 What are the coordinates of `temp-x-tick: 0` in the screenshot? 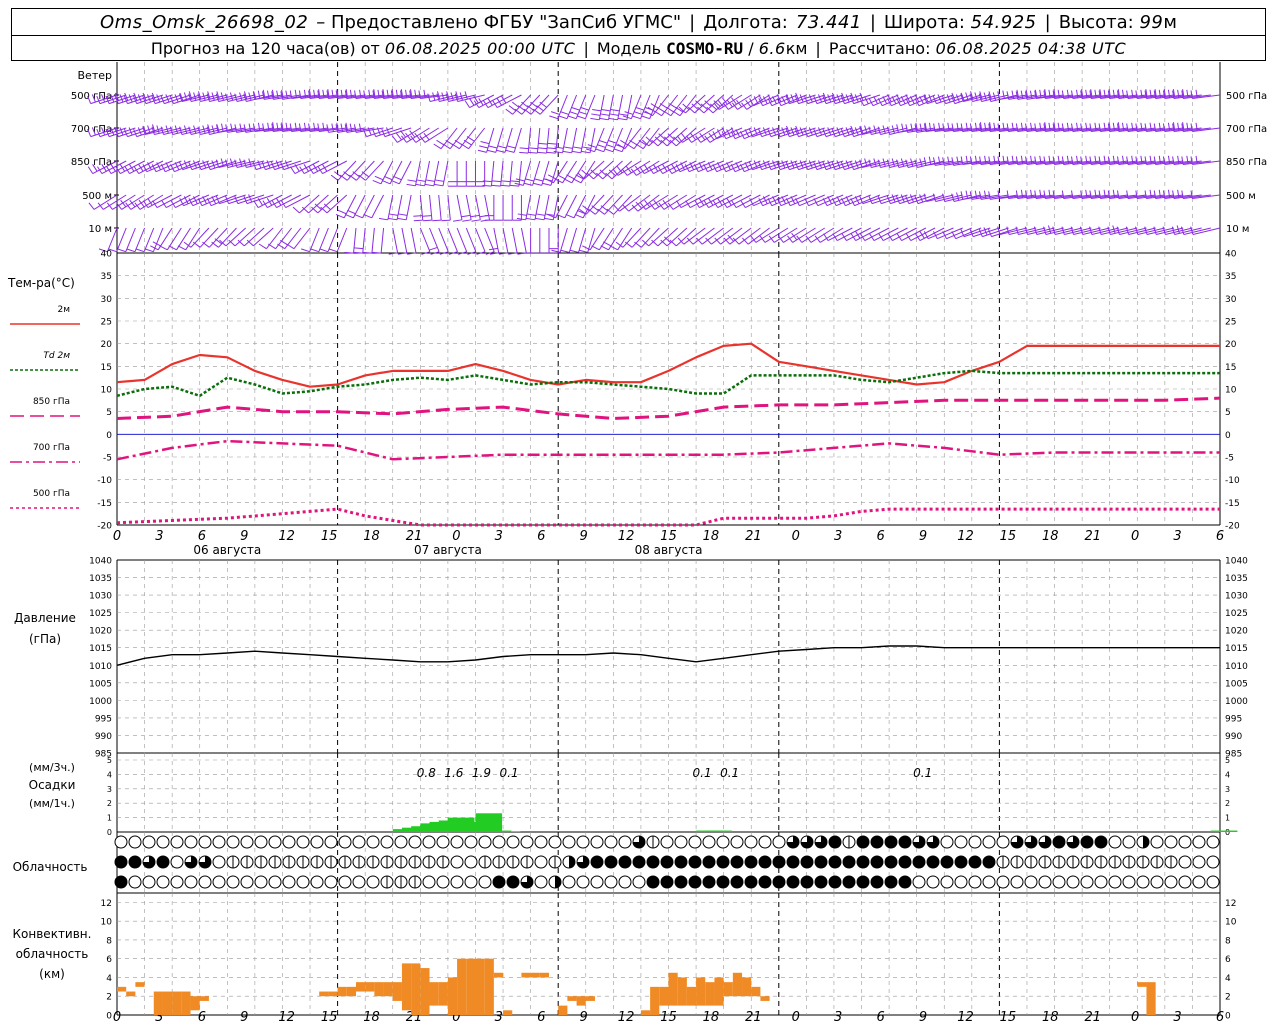 It's located at (796, 536).